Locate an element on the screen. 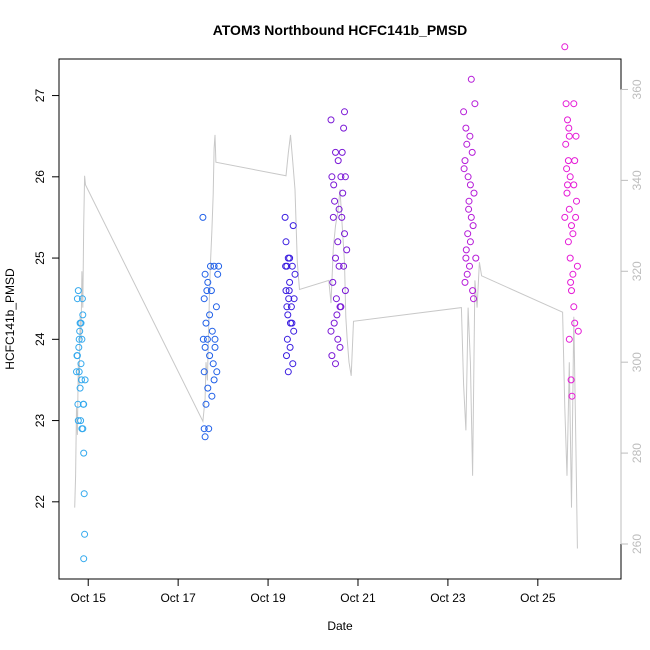 Image resolution: width=650 pixels, height=650 pixels. y-axis: 22 23 24 25 26 27 is located at coordinates (46, 299).